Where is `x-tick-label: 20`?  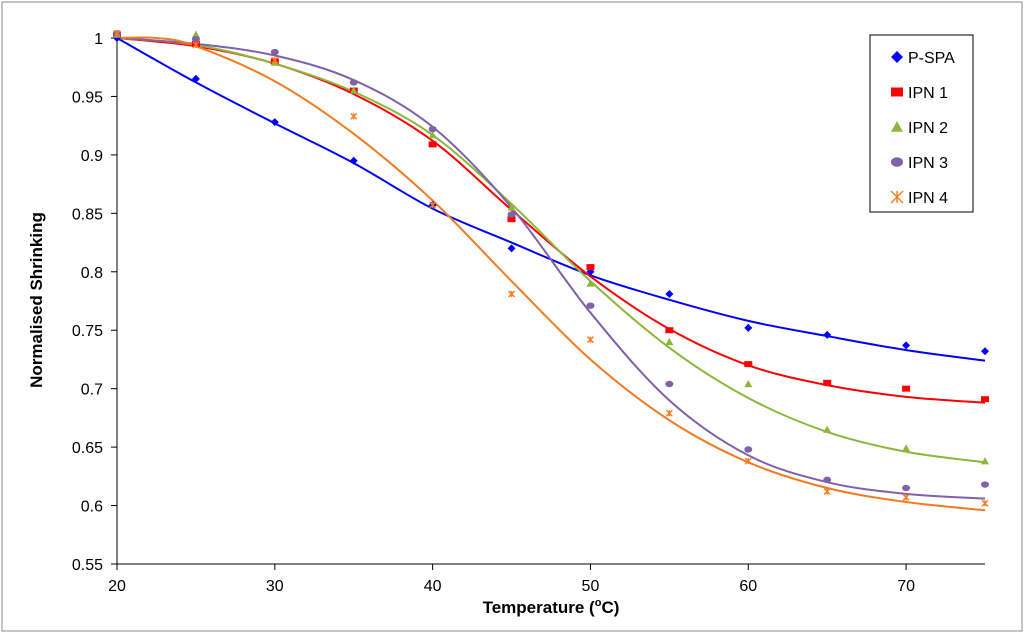
x-tick-label: 20 is located at coordinates (117, 586).